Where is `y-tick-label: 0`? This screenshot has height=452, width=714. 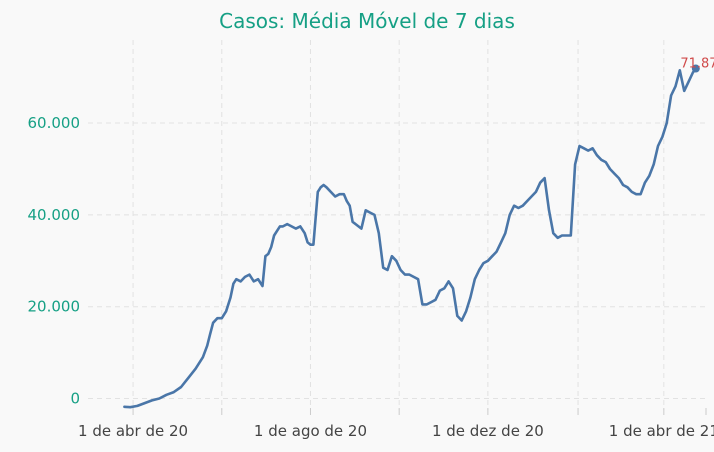 y-tick-label: 0 is located at coordinates (75, 399).